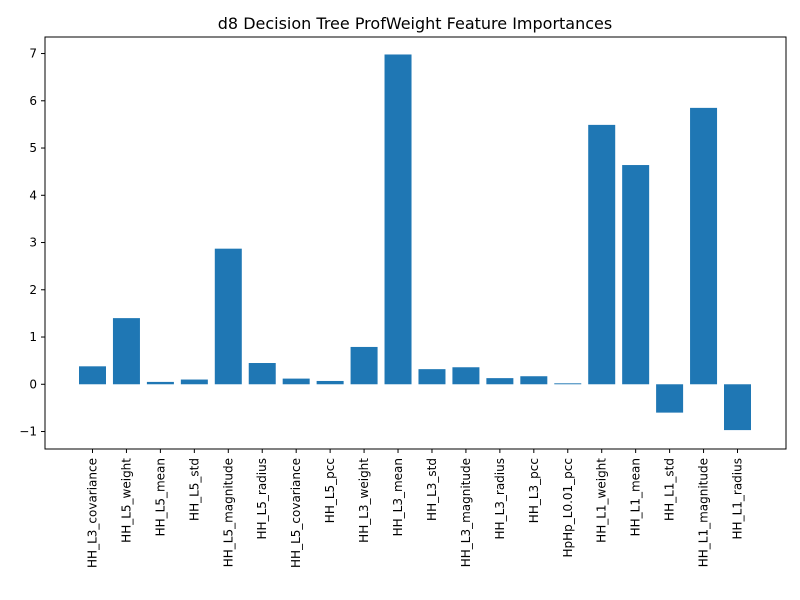 The image size is (800, 600). Describe the element at coordinates (160, 383) in the screenshot. I see `bar-HH_L5_mean` at that location.